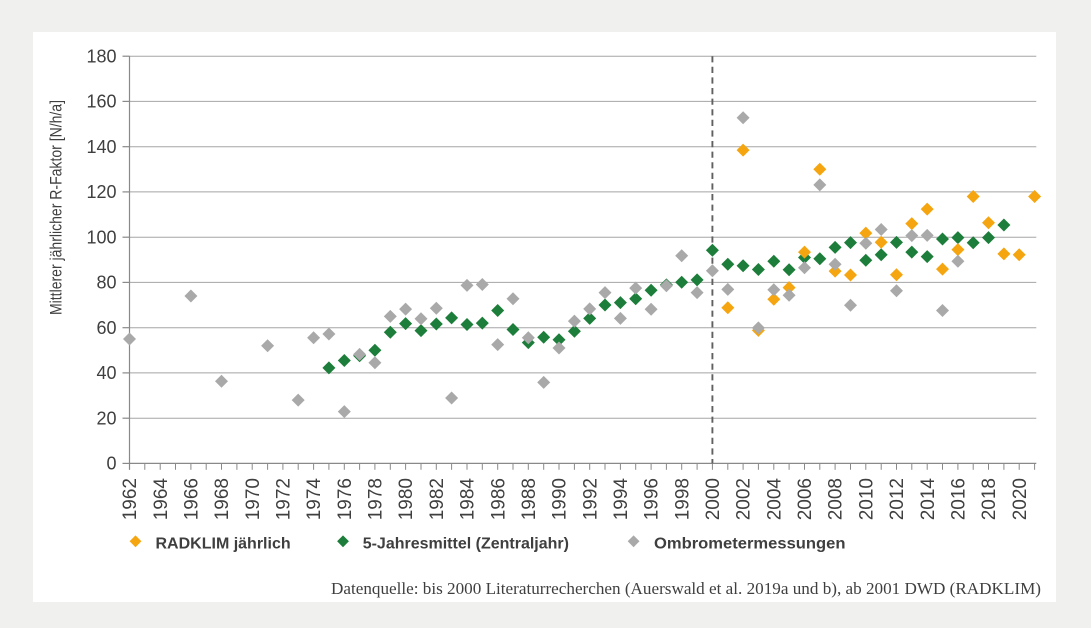  I want to click on svg-text: 0, so click(111, 464).